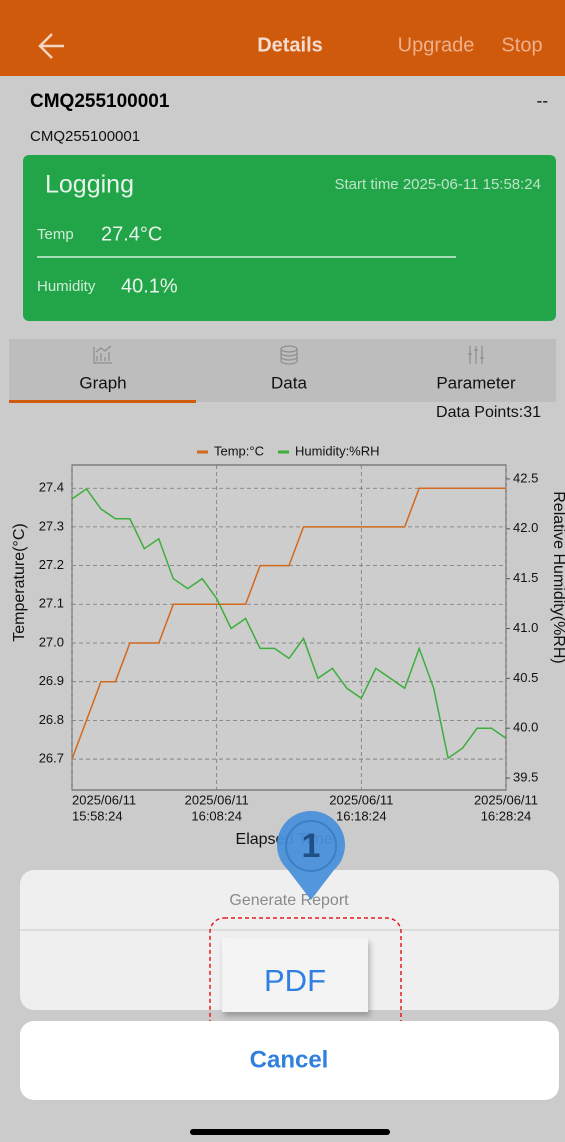  What do you see at coordinates (51, 757) in the screenshot?
I see `y-tick-label: 26.7` at bounding box center [51, 757].